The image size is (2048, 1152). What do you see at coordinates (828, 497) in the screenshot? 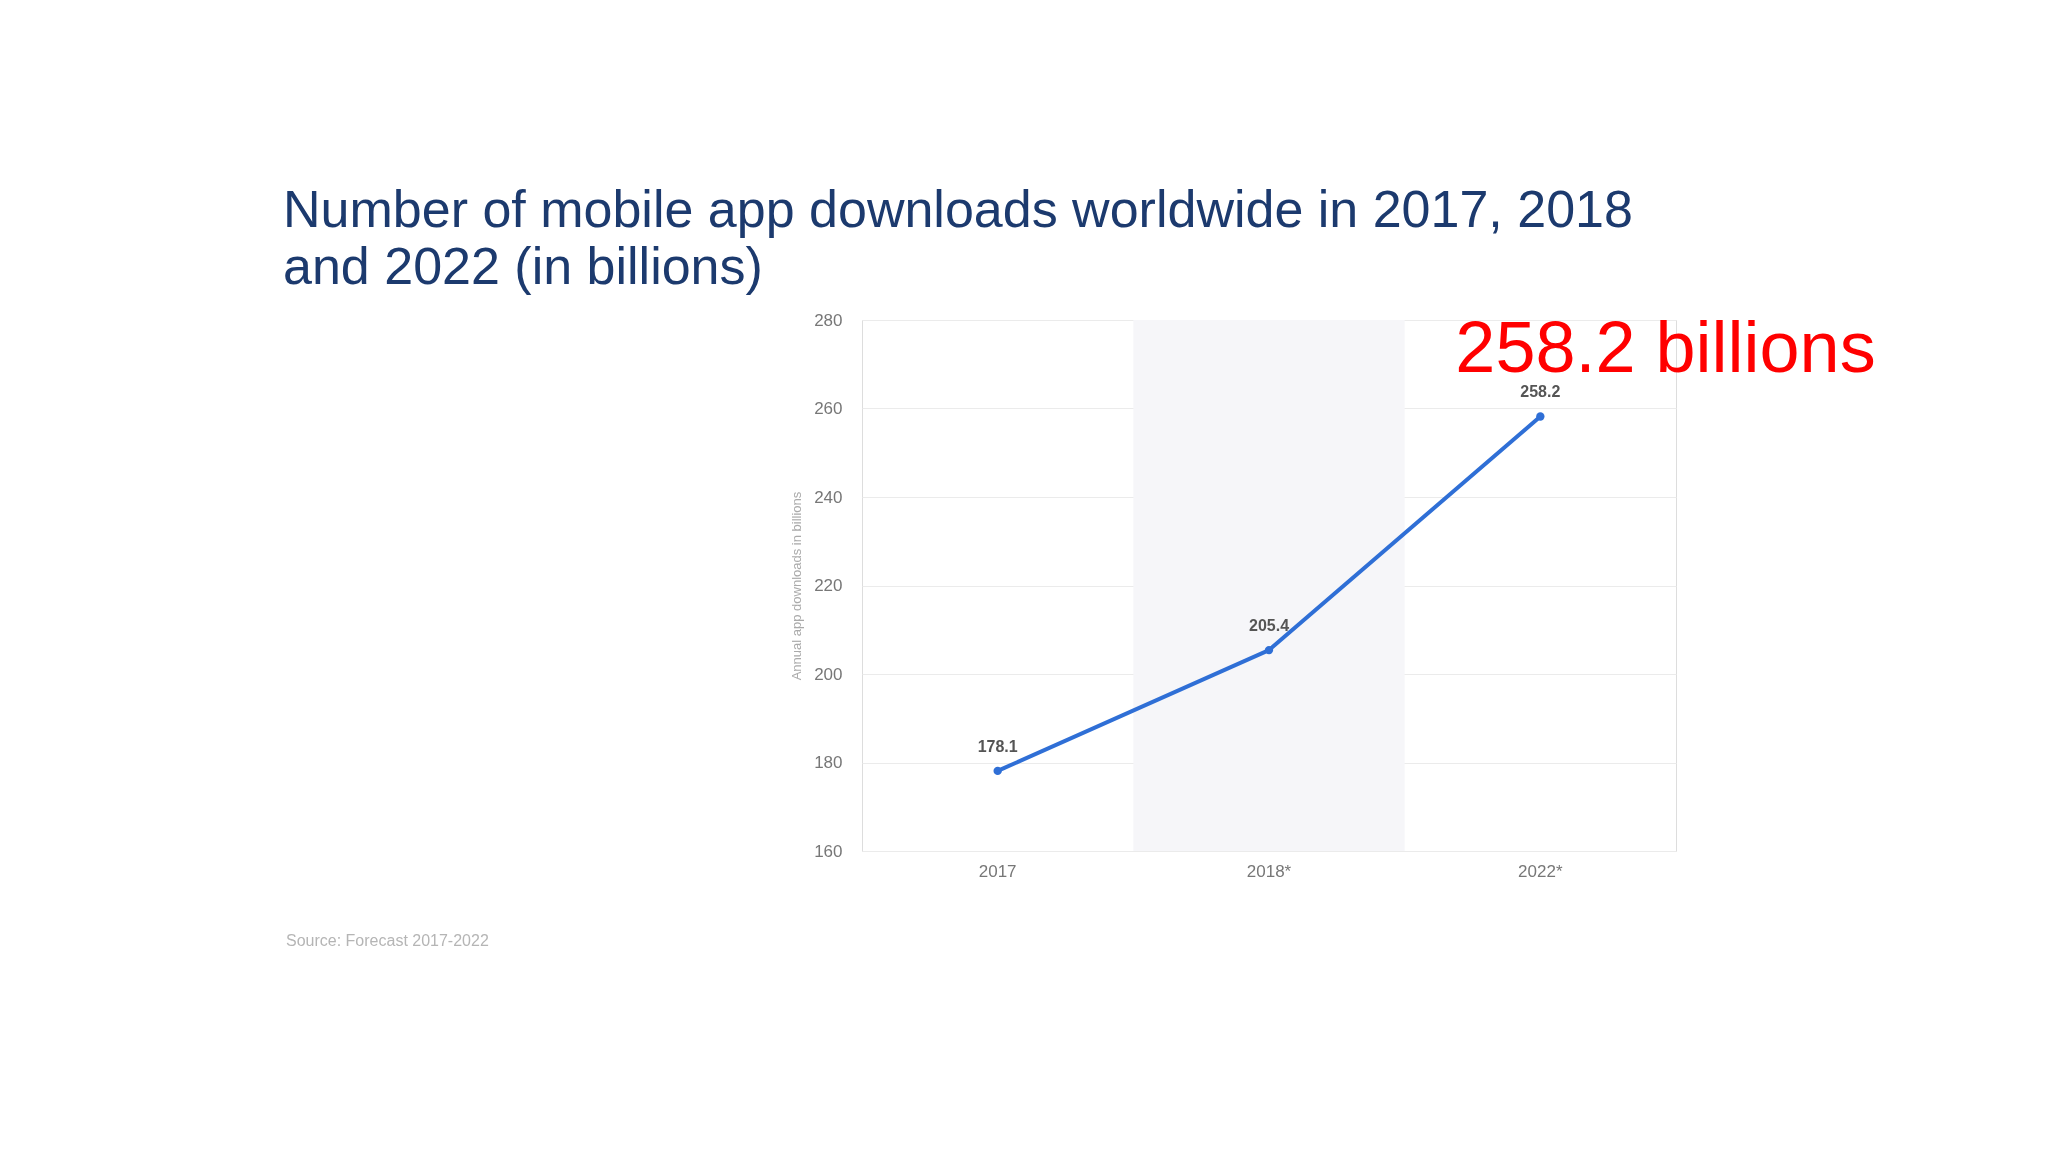
I see `y-tick-label: 240` at bounding box center [828, 497].